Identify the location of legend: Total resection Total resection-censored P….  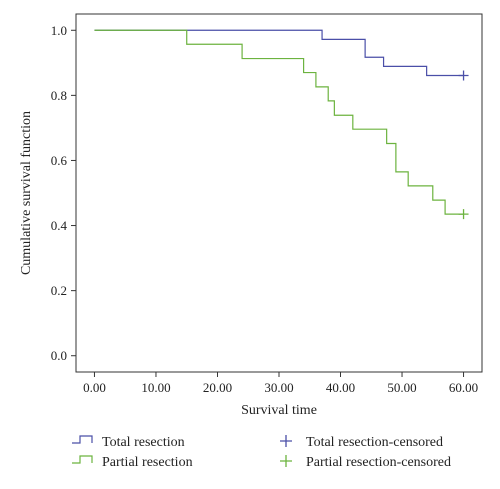
(261, 452).